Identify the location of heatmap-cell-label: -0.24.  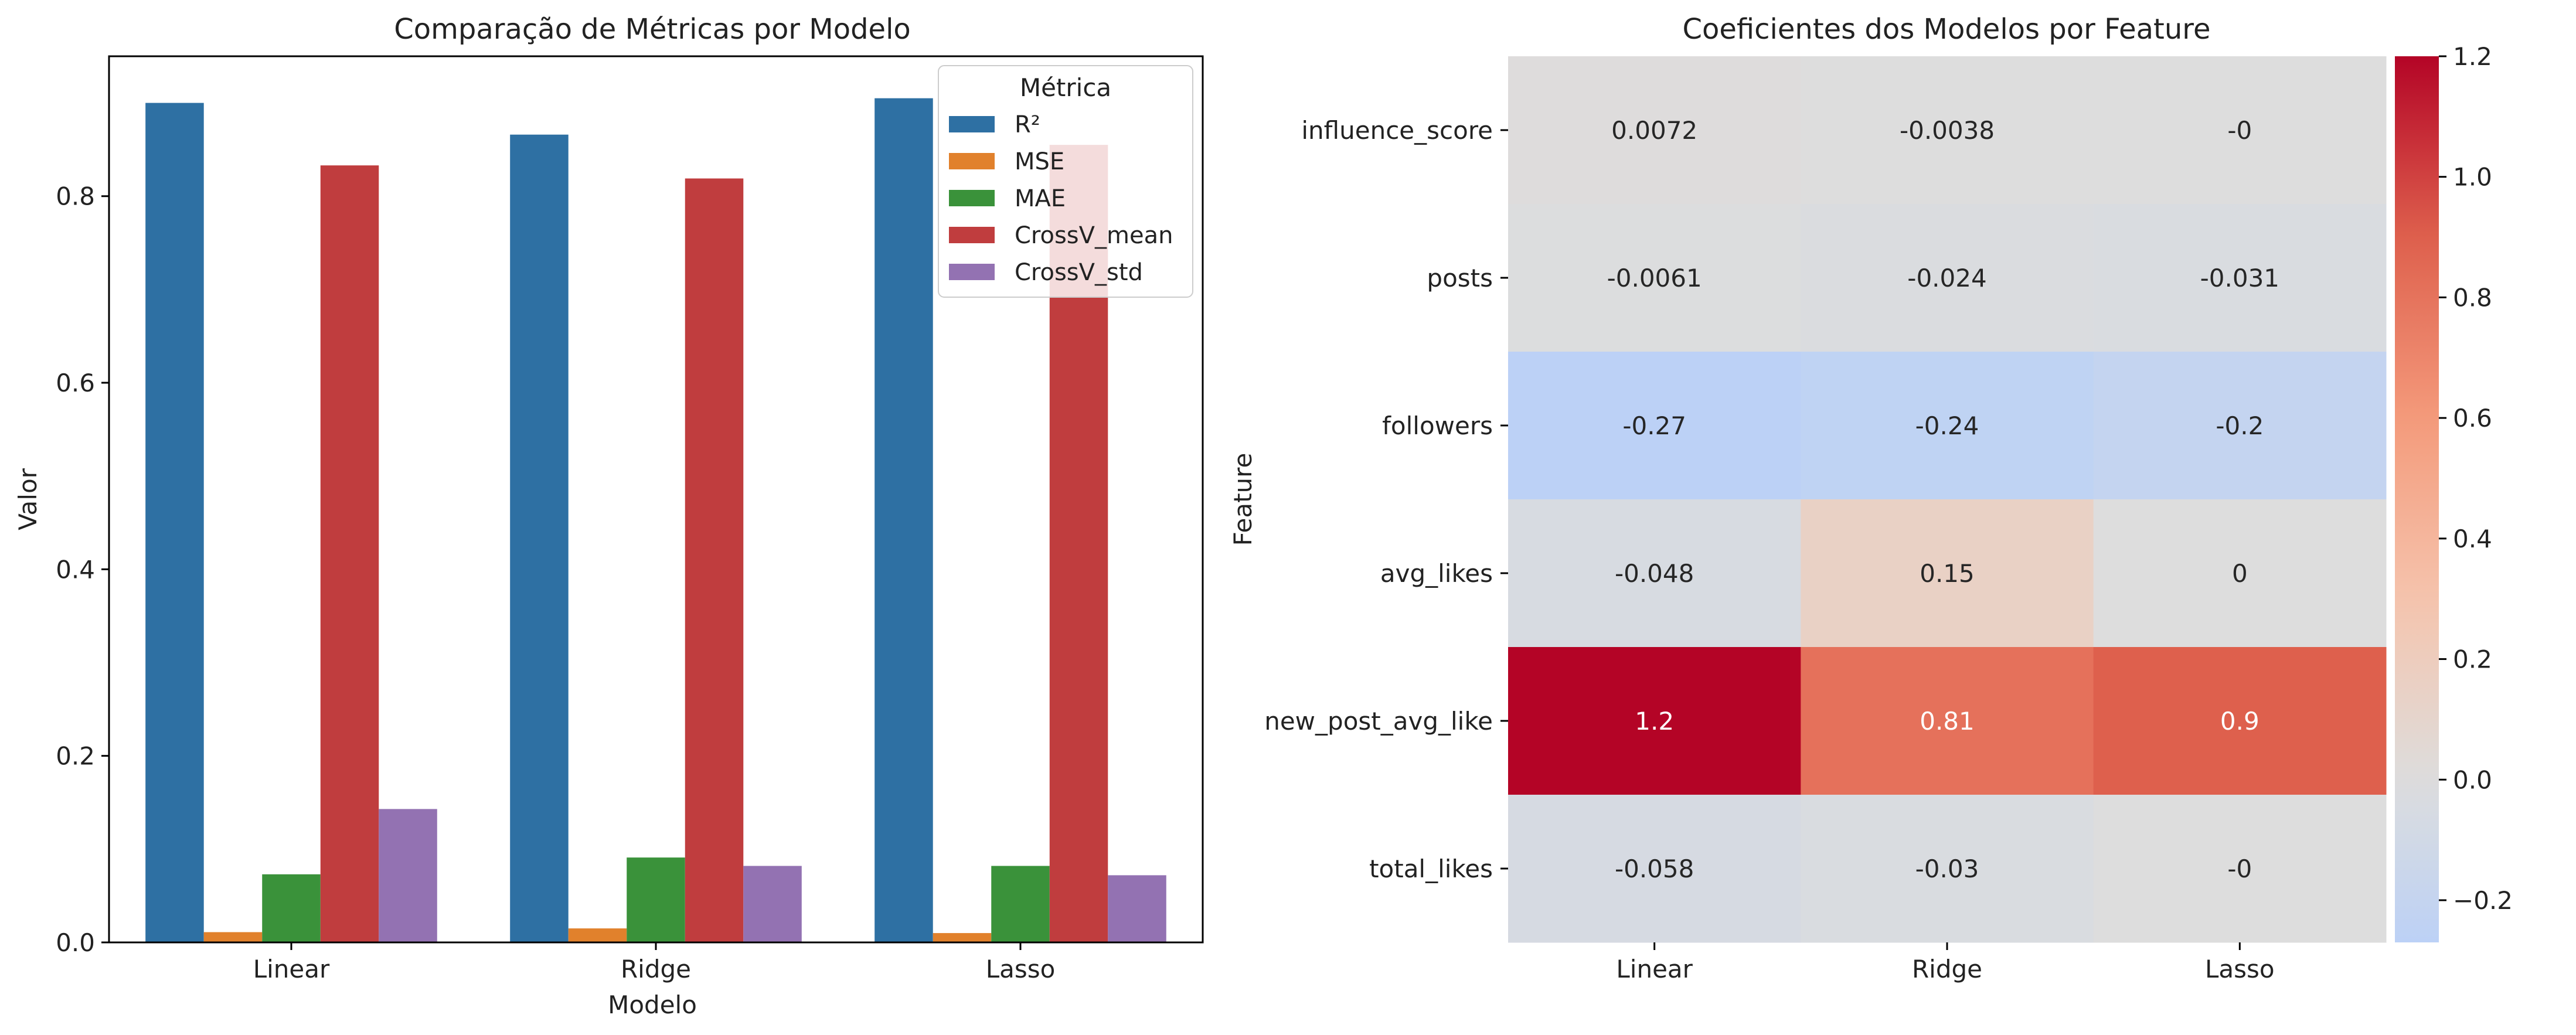
(1947, 425).